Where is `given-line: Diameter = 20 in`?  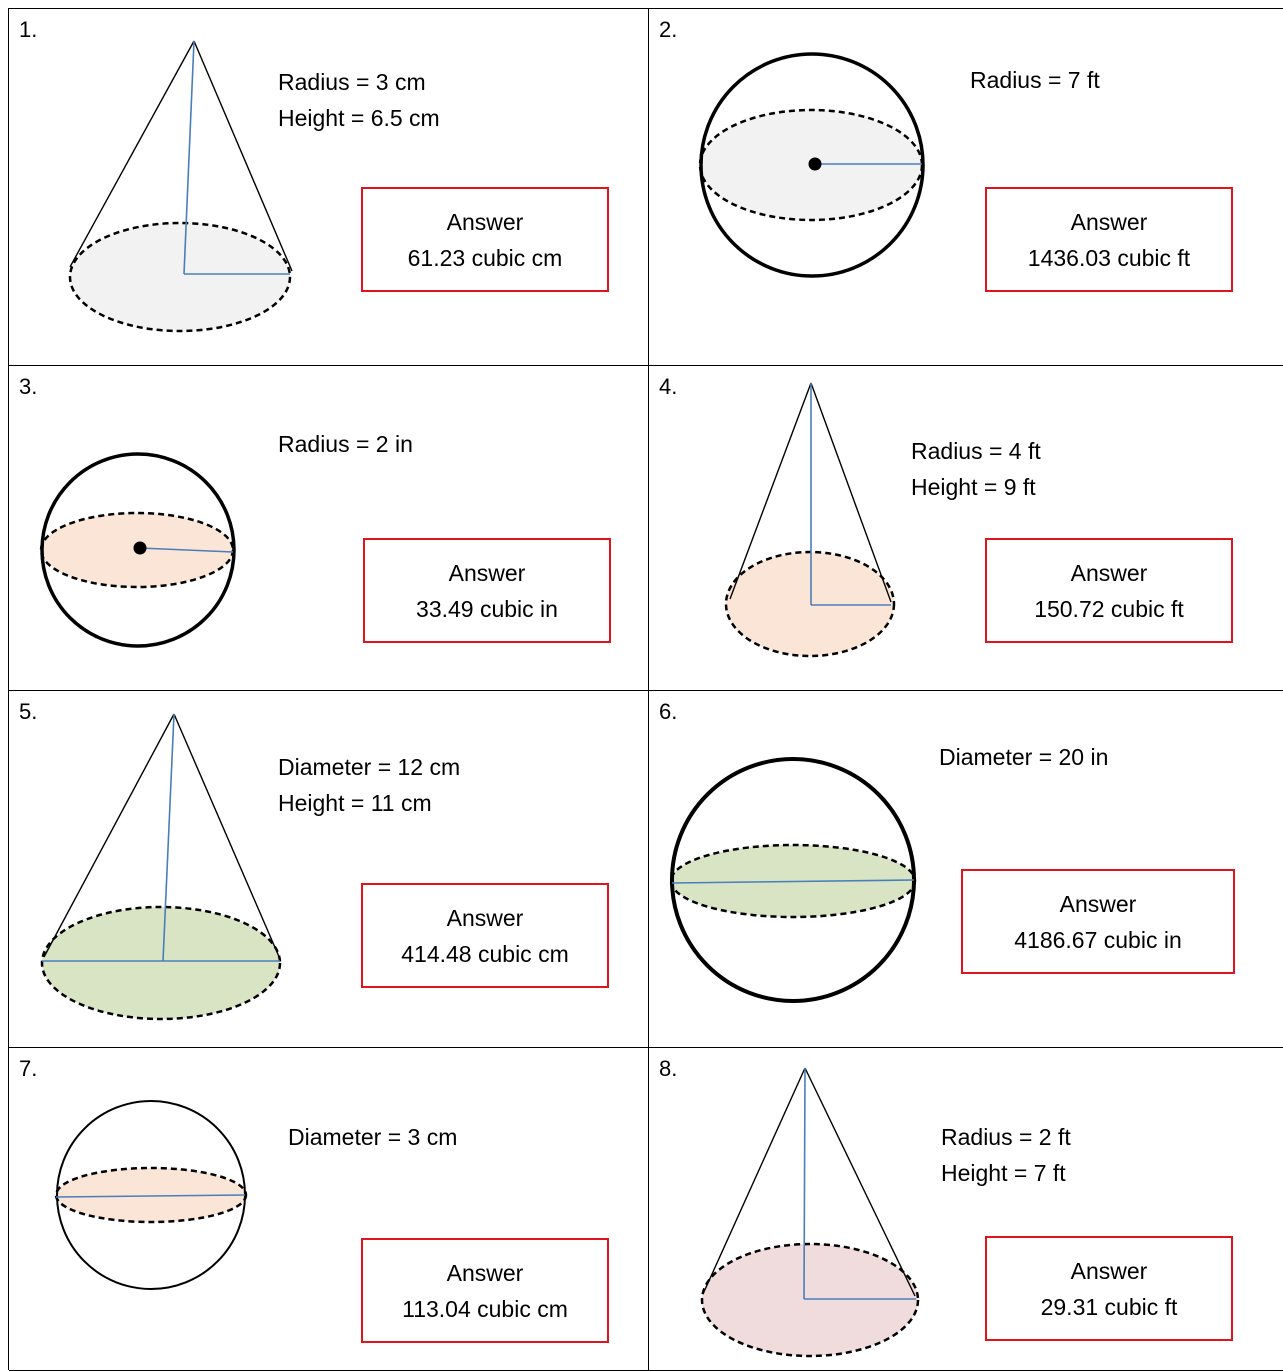
given-line: Diameter = 20 in is located at coordinates (1024, 757).